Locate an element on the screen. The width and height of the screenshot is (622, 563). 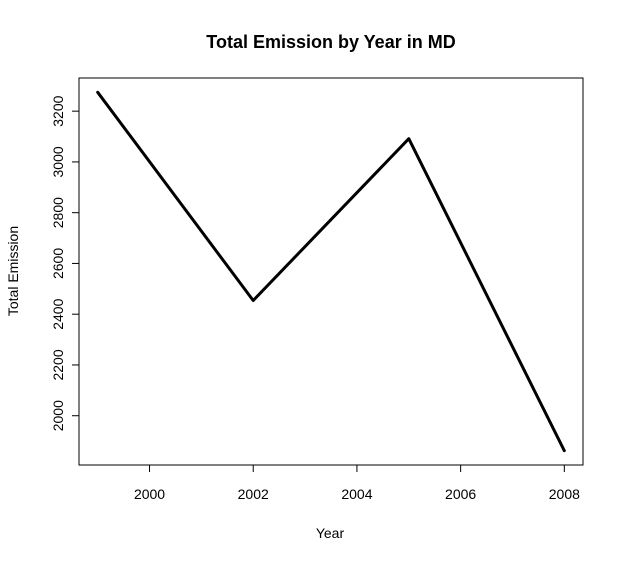
x-tick-label: 2004 is located at coordinates (356, 494).